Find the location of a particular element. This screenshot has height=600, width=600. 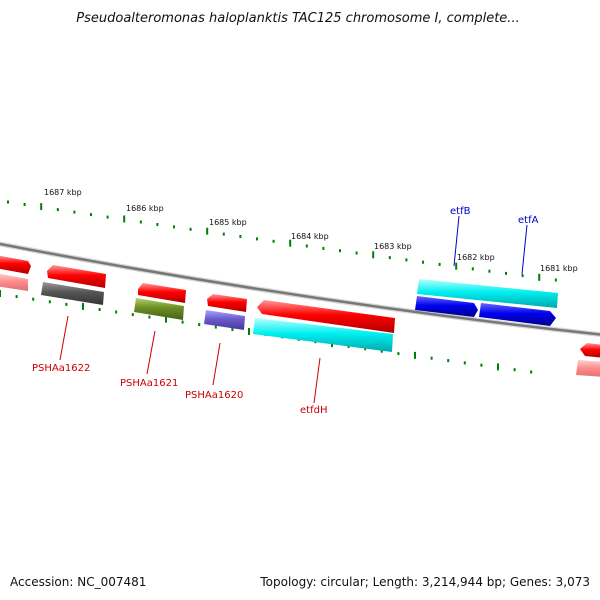

accession-text: Accession: NC_007481 is located at coordinates (78, 582).